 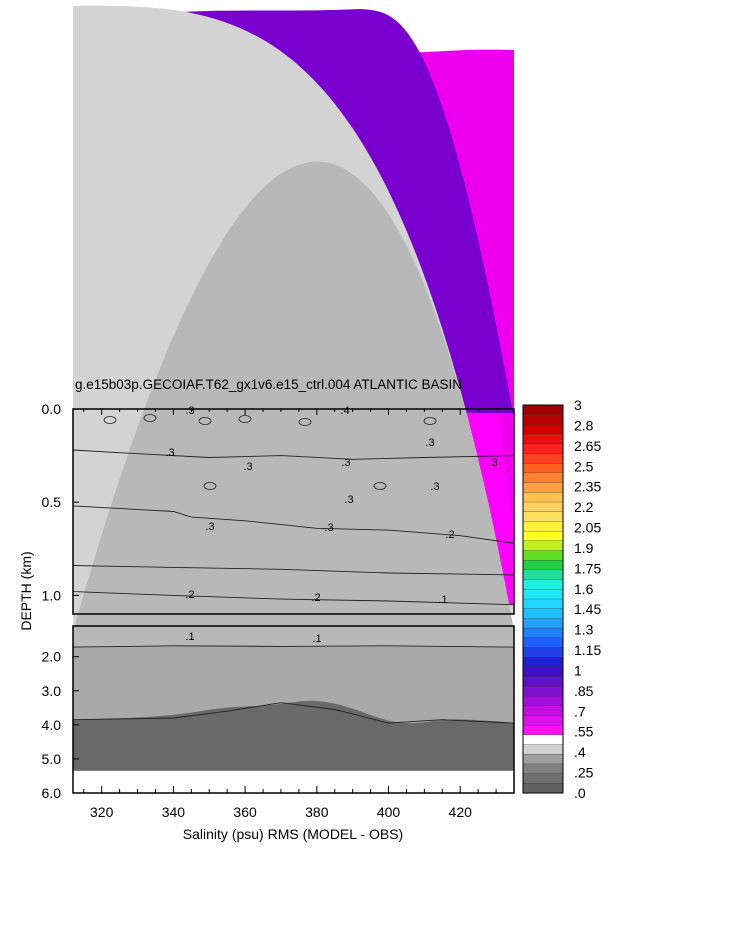 What do you see at coordinates (580, 752) in the screenshot?
I see `colorbar-label: .4` at bounding box center [580, 752].